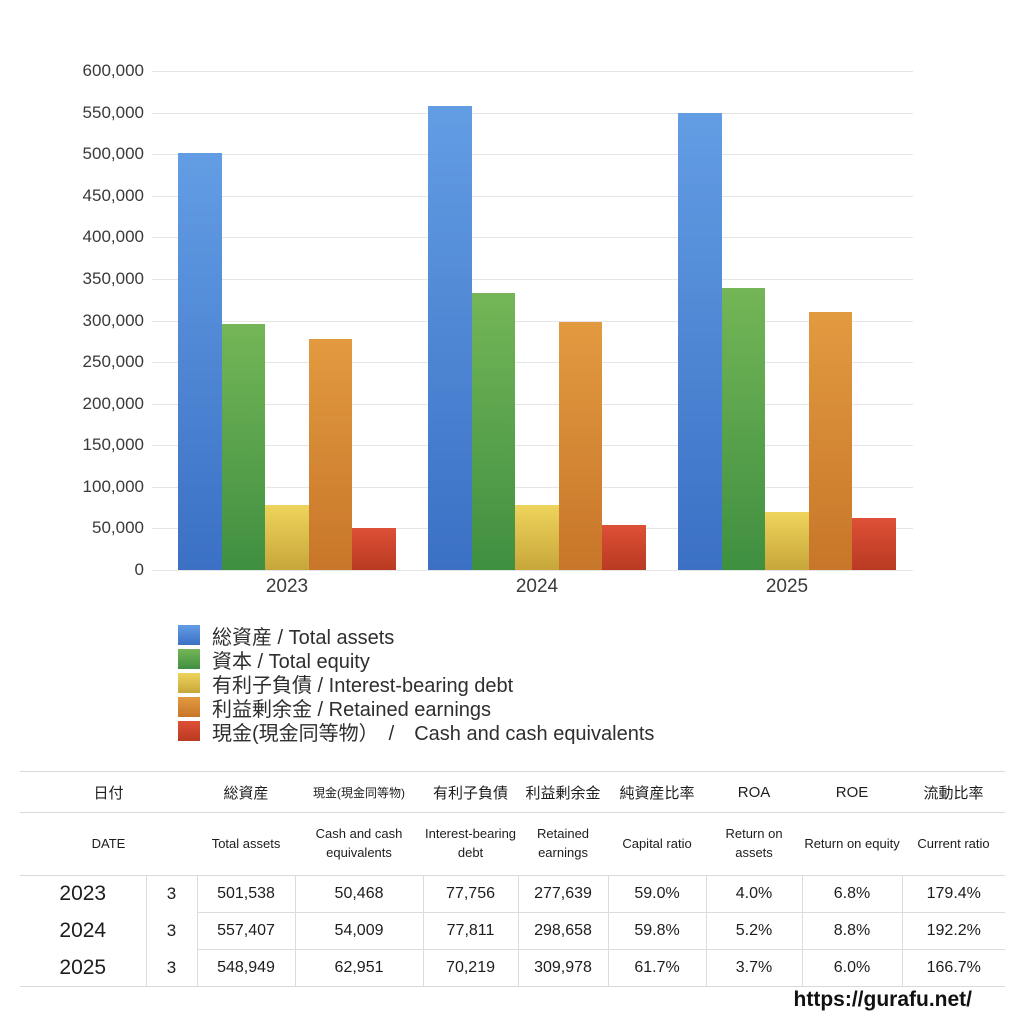 The width and height of the screenshot is (1024, 1024). I want to click on y-axis-tick-label: 500,000, so click(113, 154).